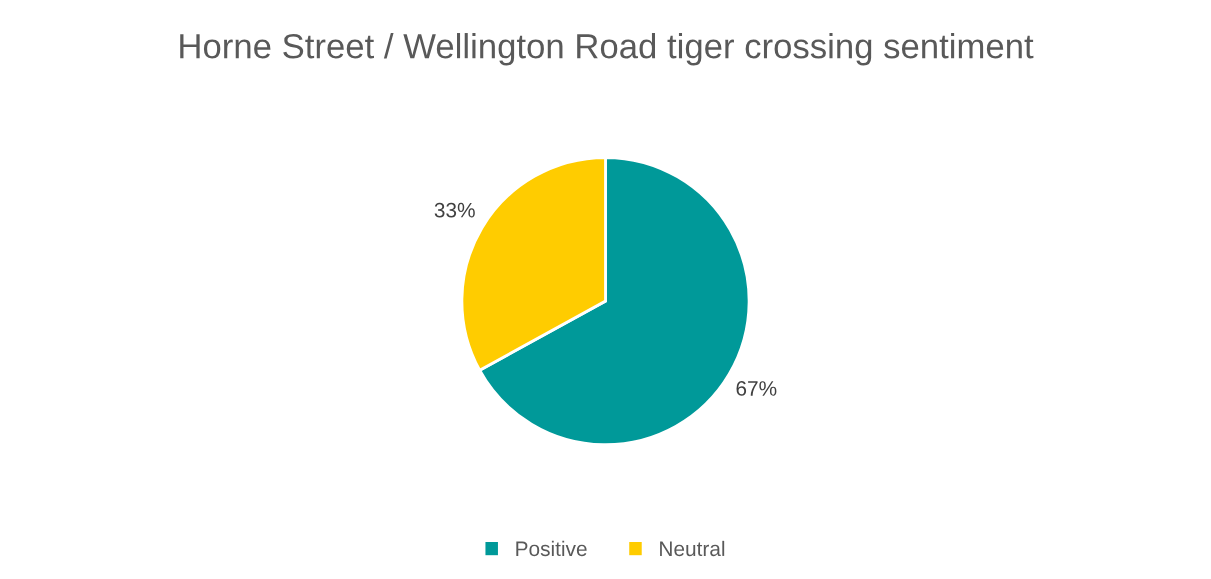  What do you see at coordinates (551, 548) in the screenshot?
I see `legend-label: Positive` at bounding box center [551, 548].